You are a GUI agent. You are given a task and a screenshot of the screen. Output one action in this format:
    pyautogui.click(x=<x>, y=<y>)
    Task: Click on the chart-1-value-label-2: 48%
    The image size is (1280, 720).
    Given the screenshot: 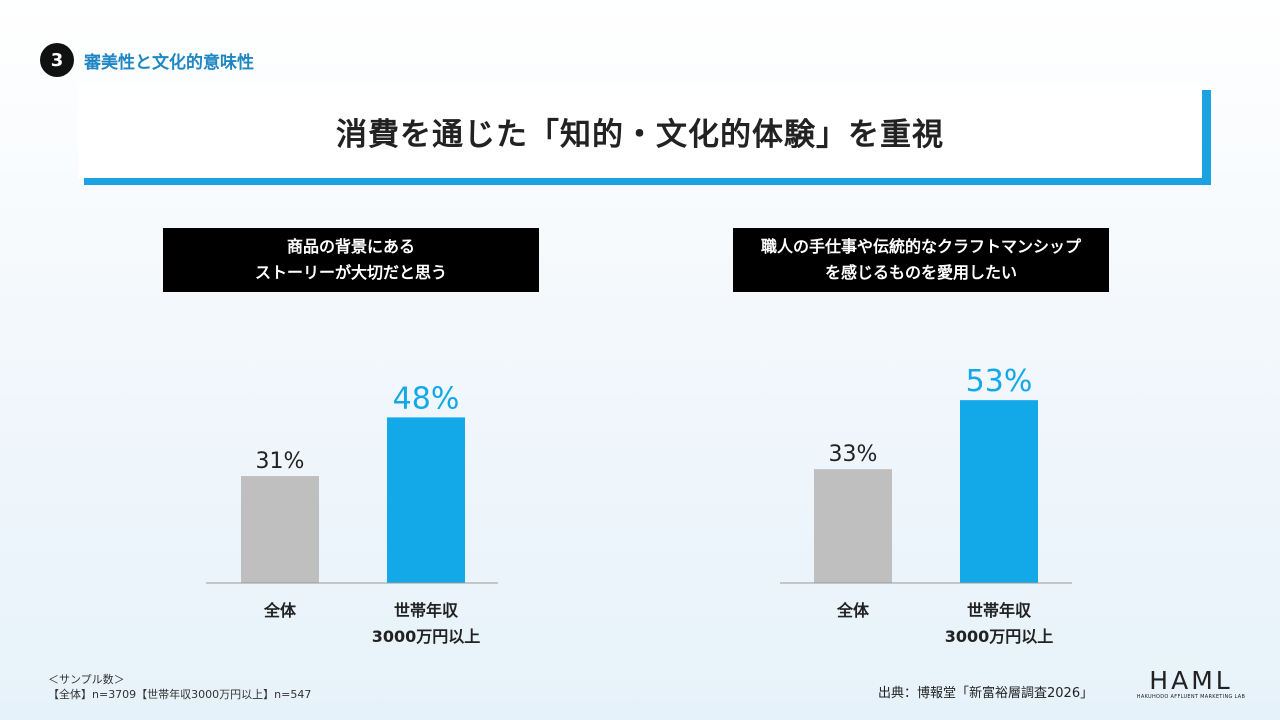 What is the action you would take?
    pyautogui.click(x=426, y=398)
    